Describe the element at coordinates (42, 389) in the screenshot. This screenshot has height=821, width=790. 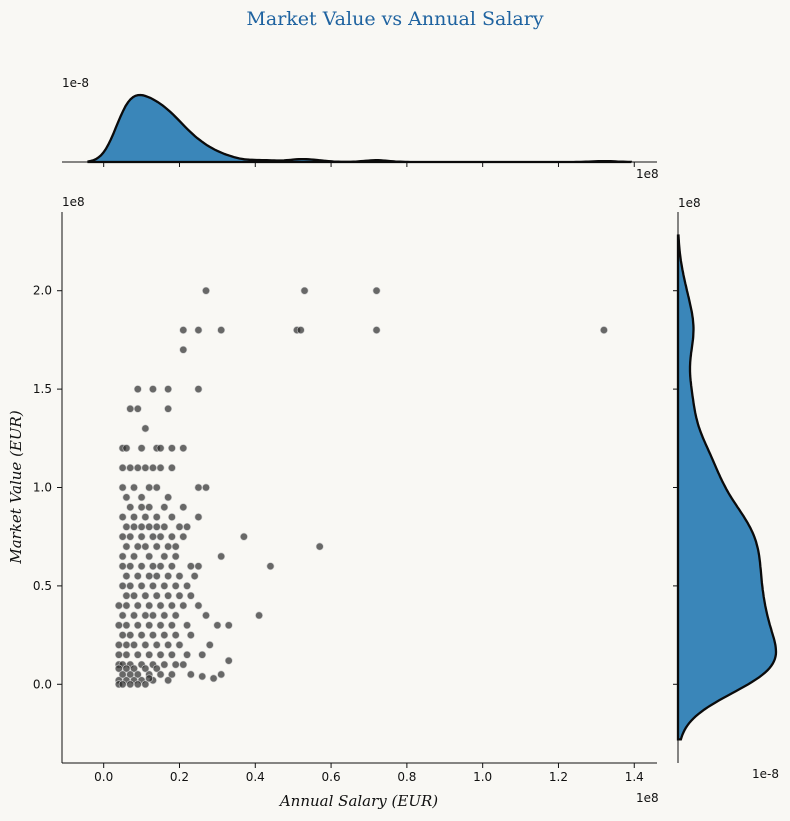
I see `y-tick-label: 1.5` at that location.